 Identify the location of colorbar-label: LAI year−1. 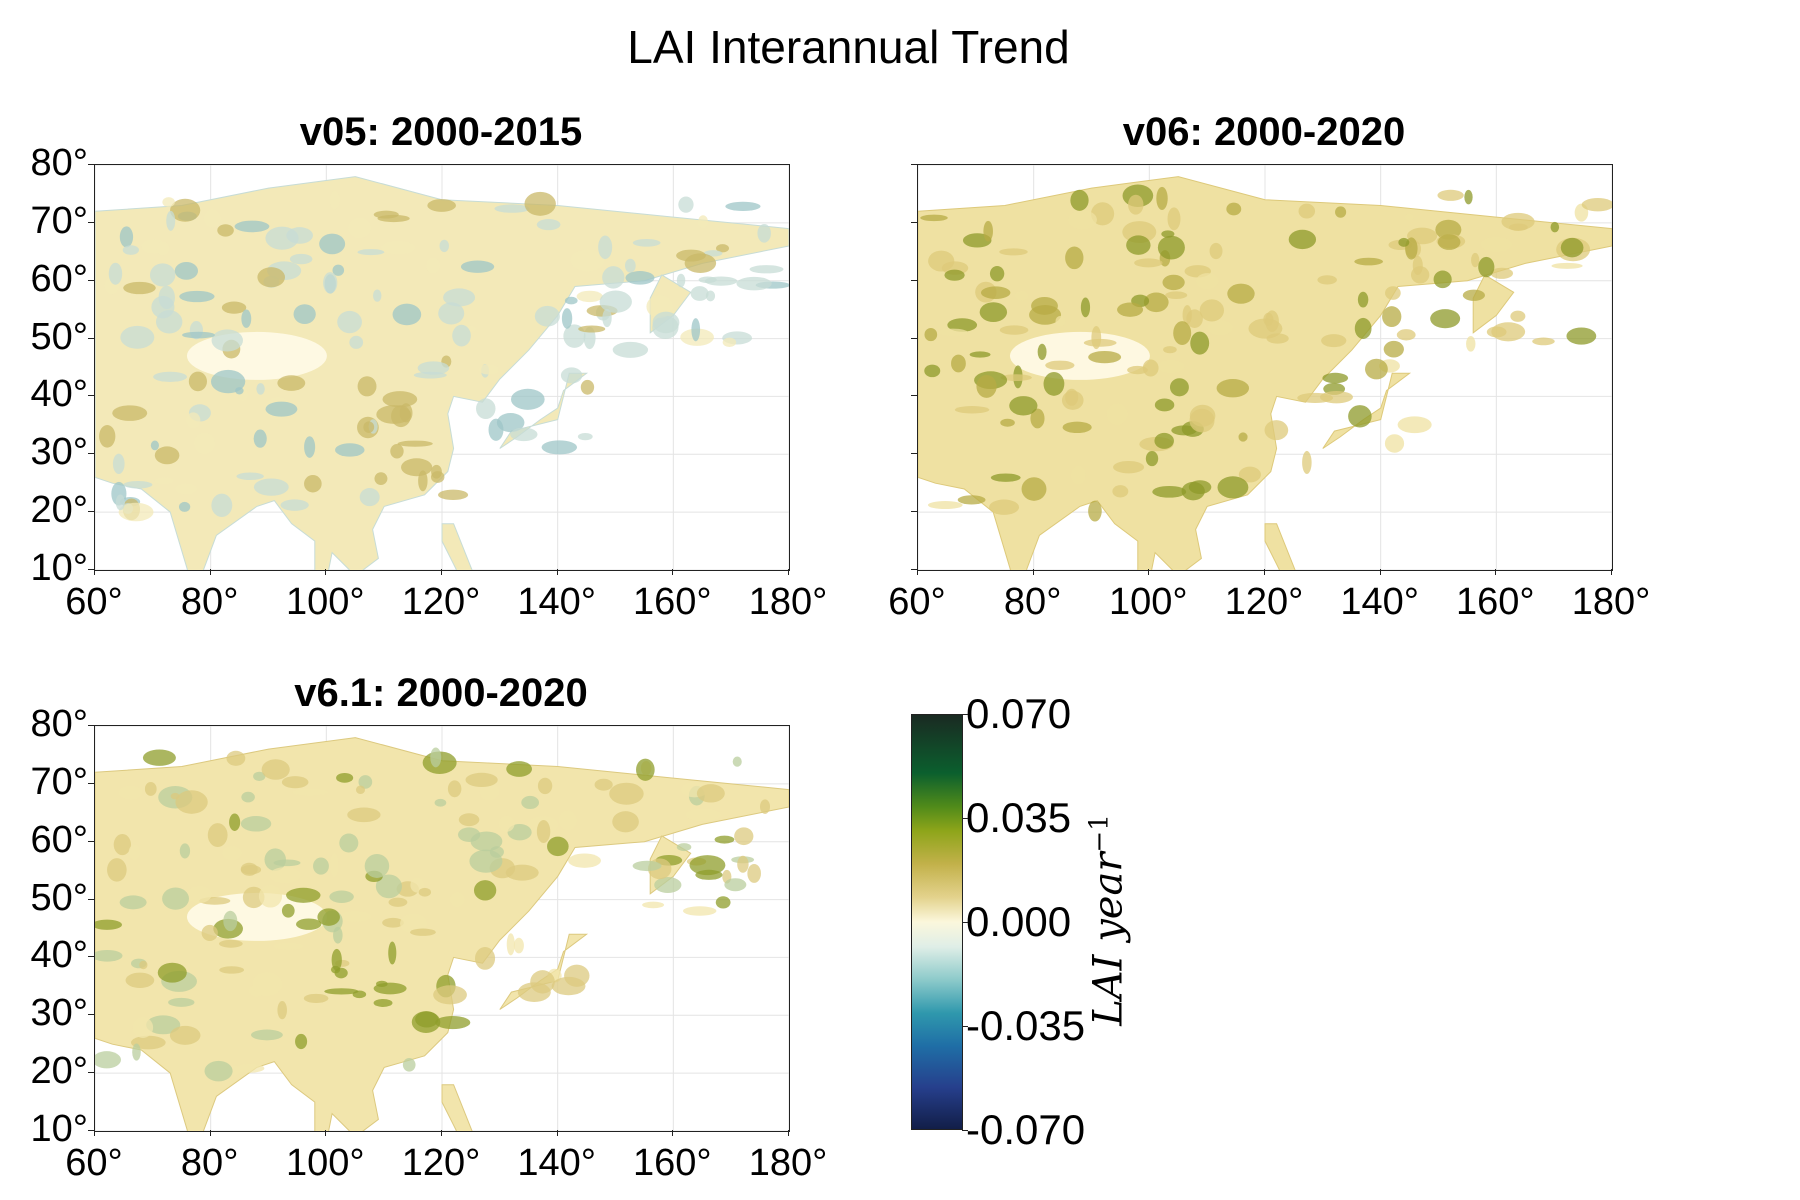
(1108, 920).